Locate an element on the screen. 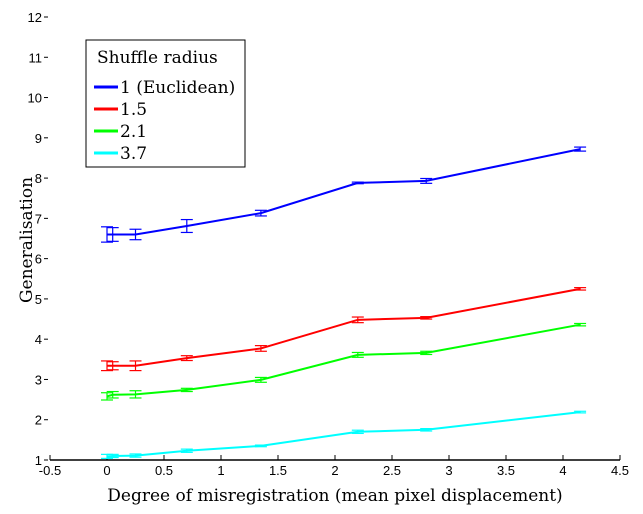 The height and width of the screenshot is (514, 643). y-tick-label: 12 is located at coordinates (35, 17).